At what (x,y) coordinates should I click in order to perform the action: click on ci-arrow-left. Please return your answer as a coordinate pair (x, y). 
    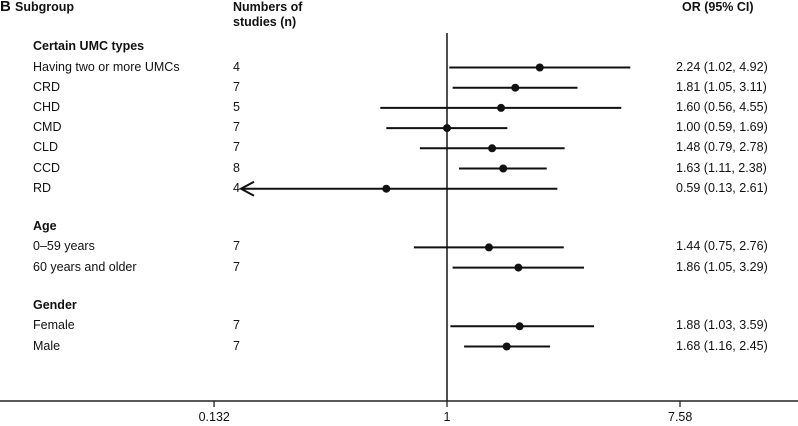
    Looking at the image, I should click on (246, 188).